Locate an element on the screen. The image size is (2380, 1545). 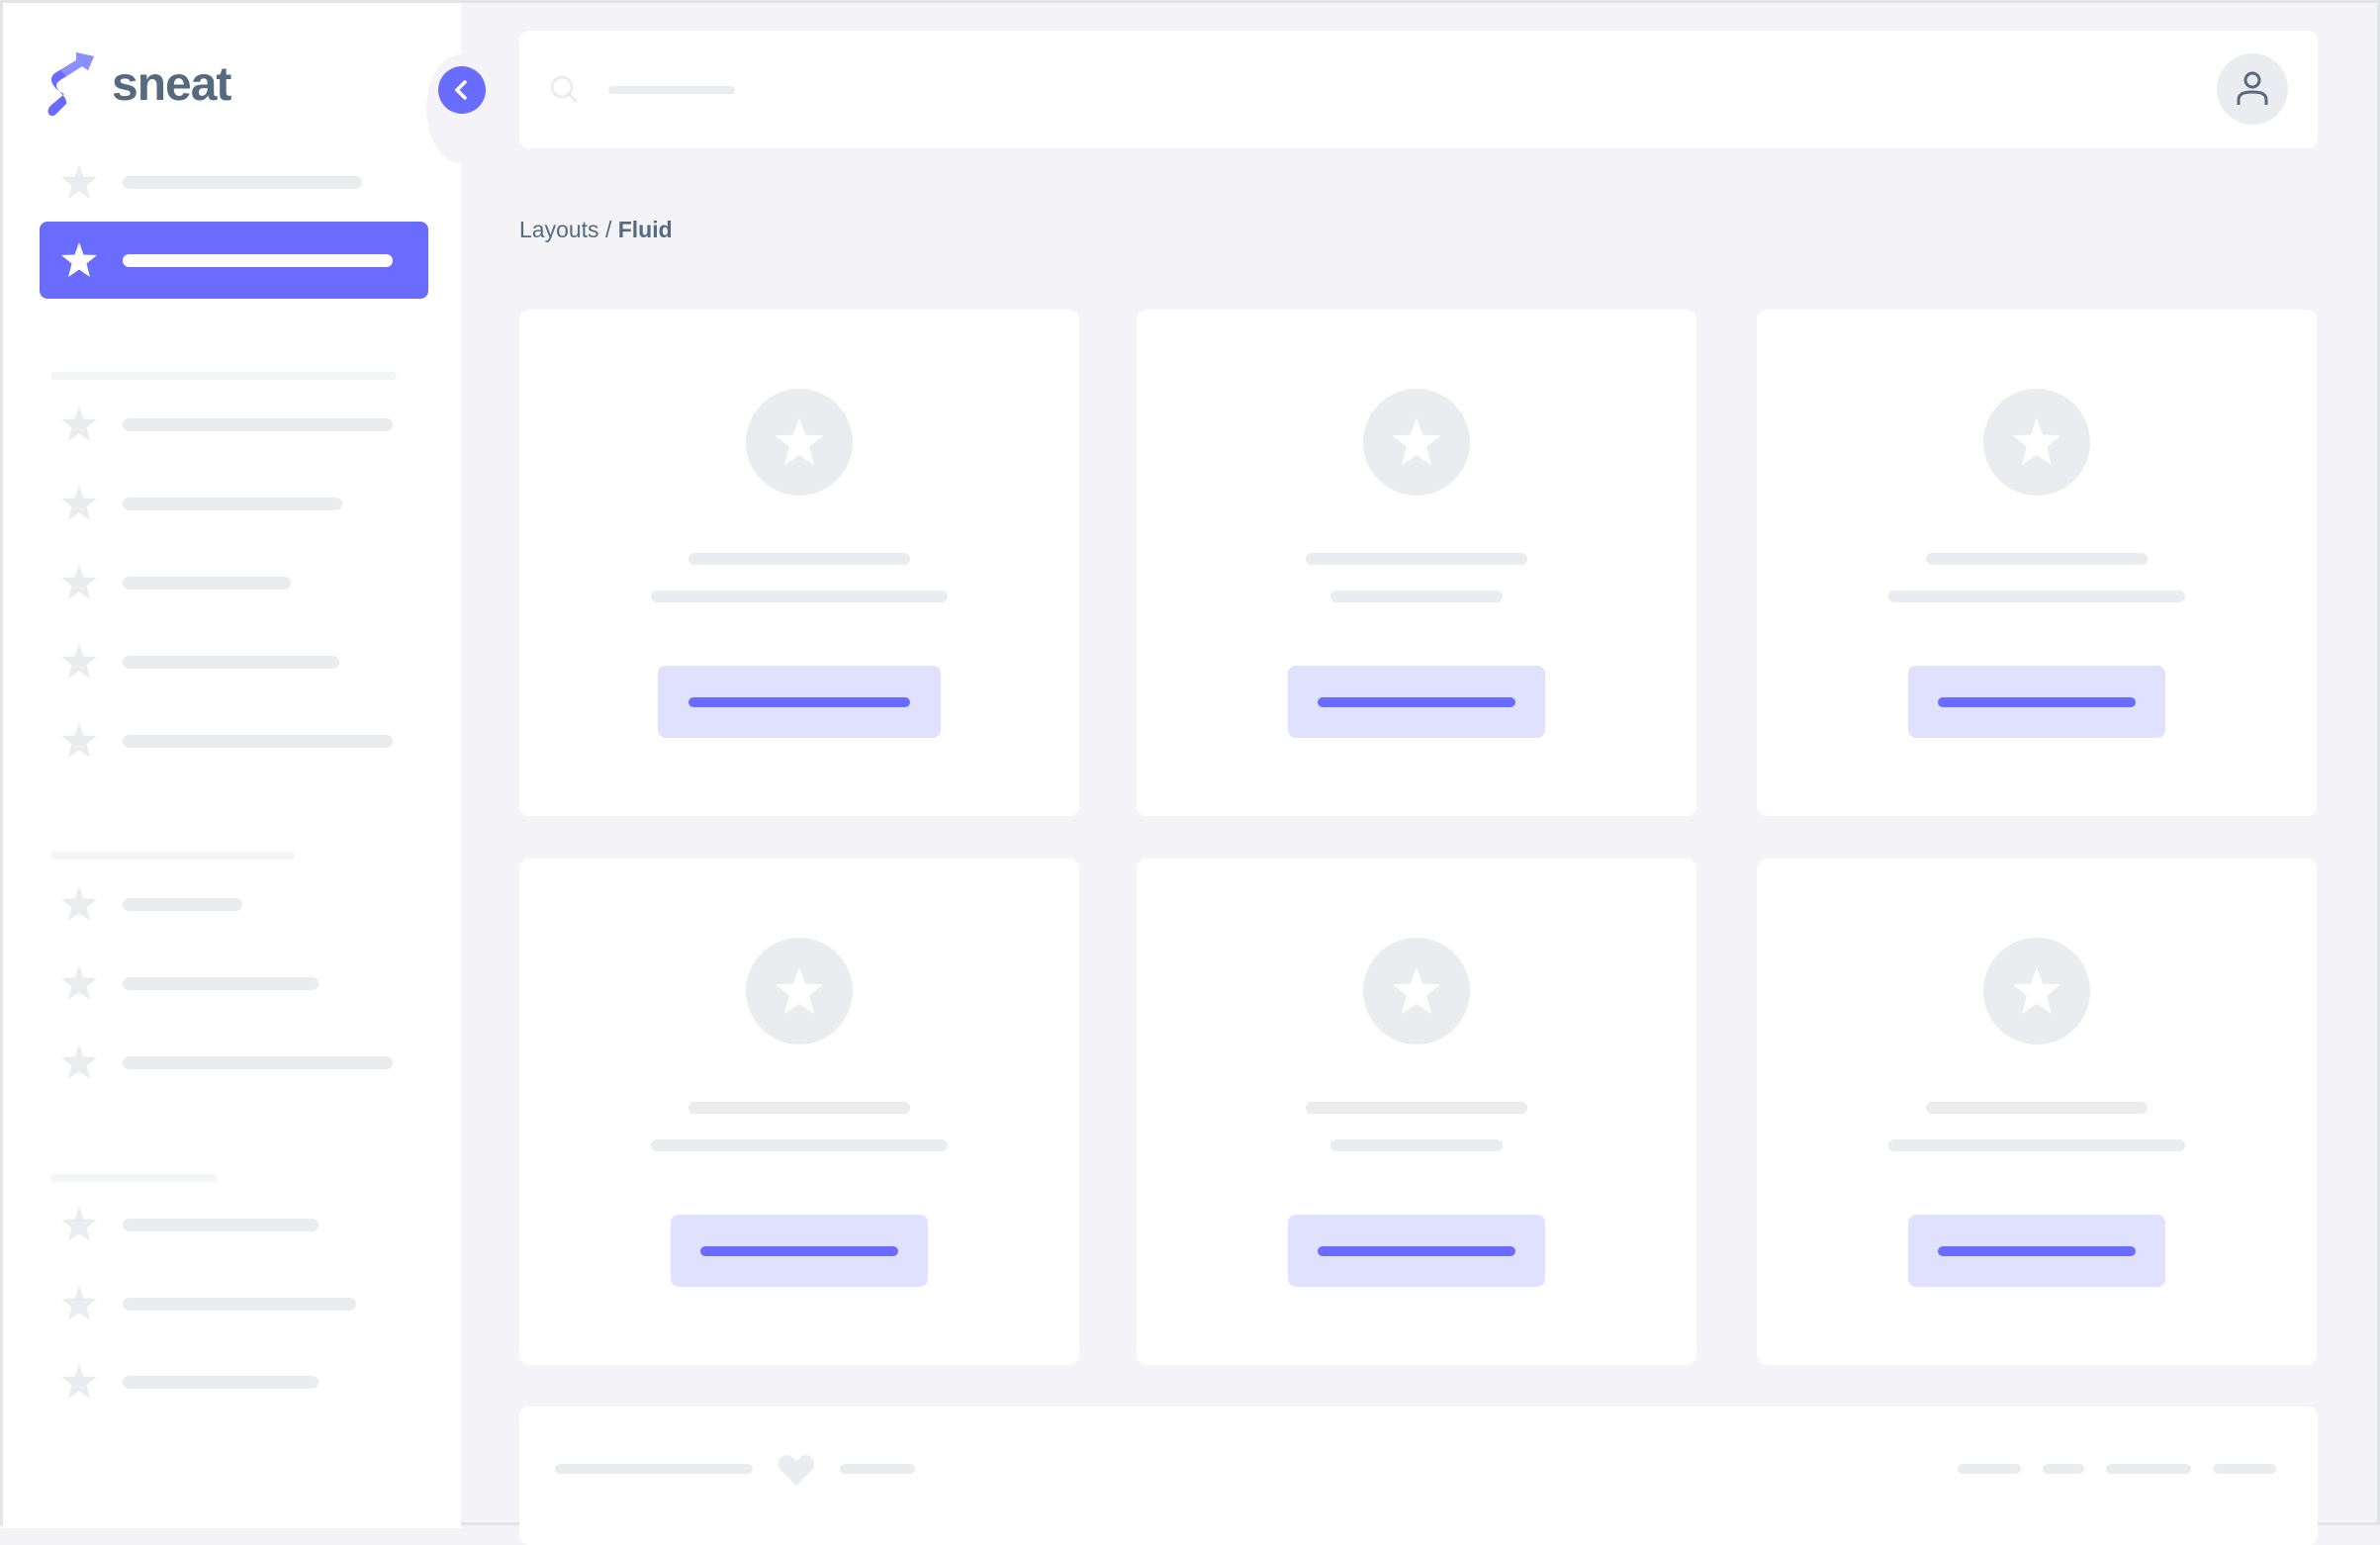
breadcrumb: Layouts / Fluid is located at coordinates (596, 230).